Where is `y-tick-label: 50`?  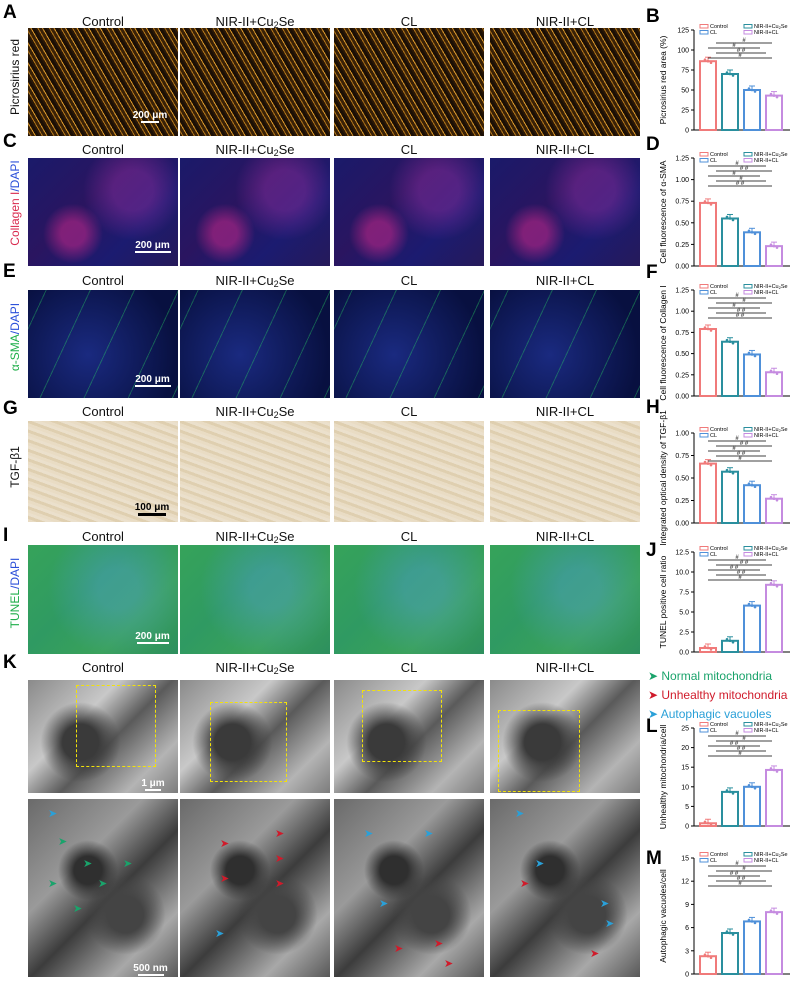 y-tick-label: 50 is located at coordinates (685, 91).